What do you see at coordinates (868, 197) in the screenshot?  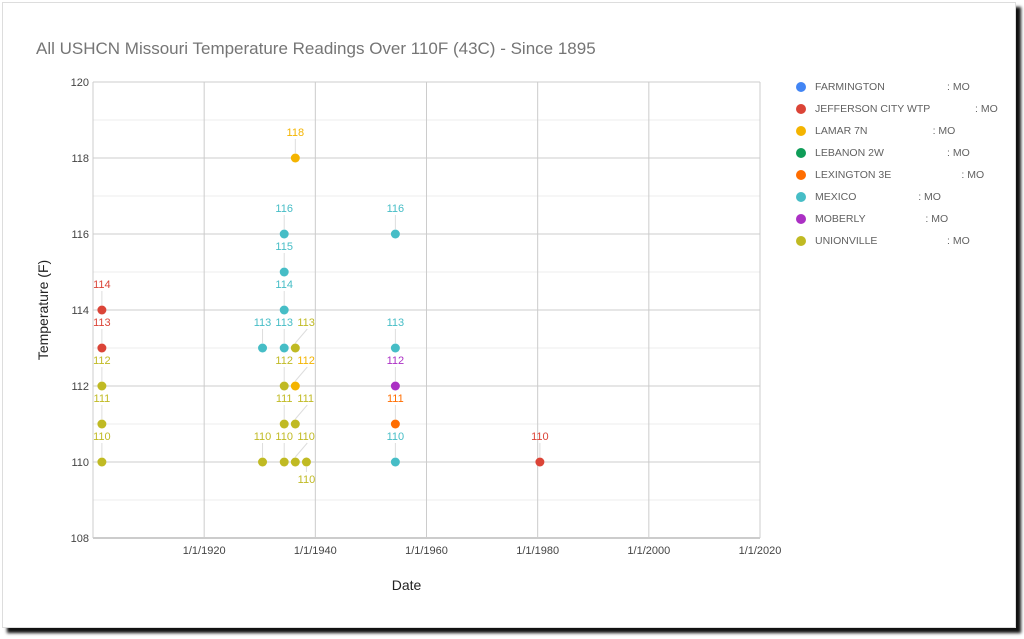 I see `legend-item: MEXICO : MO` at bounding box center [868, 197].